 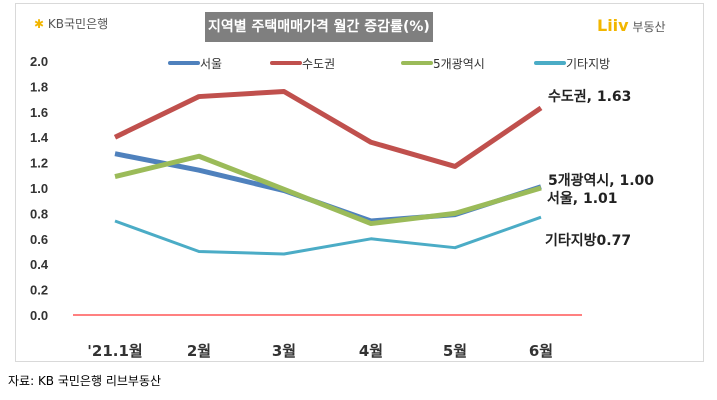 I want to click on y-tick-label: 1.4, so click(x=39, y=137).